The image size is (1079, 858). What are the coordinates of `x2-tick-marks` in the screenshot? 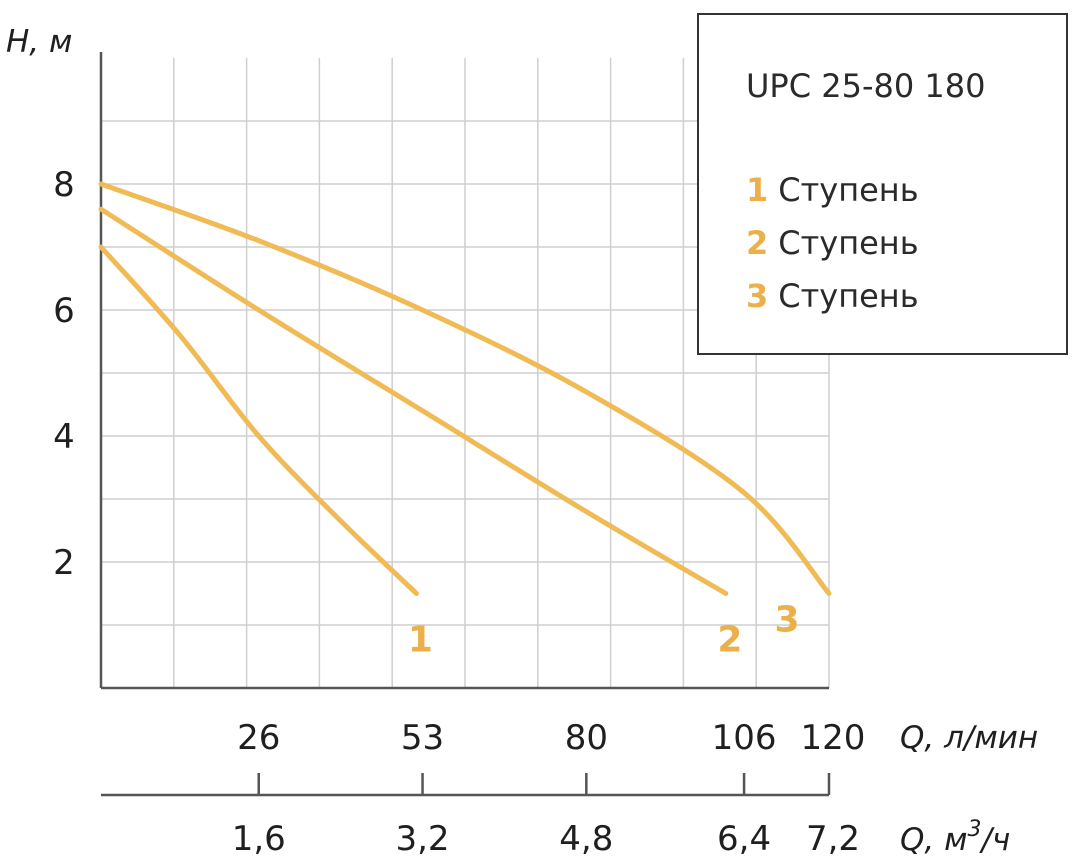 It's located at (544, 784).